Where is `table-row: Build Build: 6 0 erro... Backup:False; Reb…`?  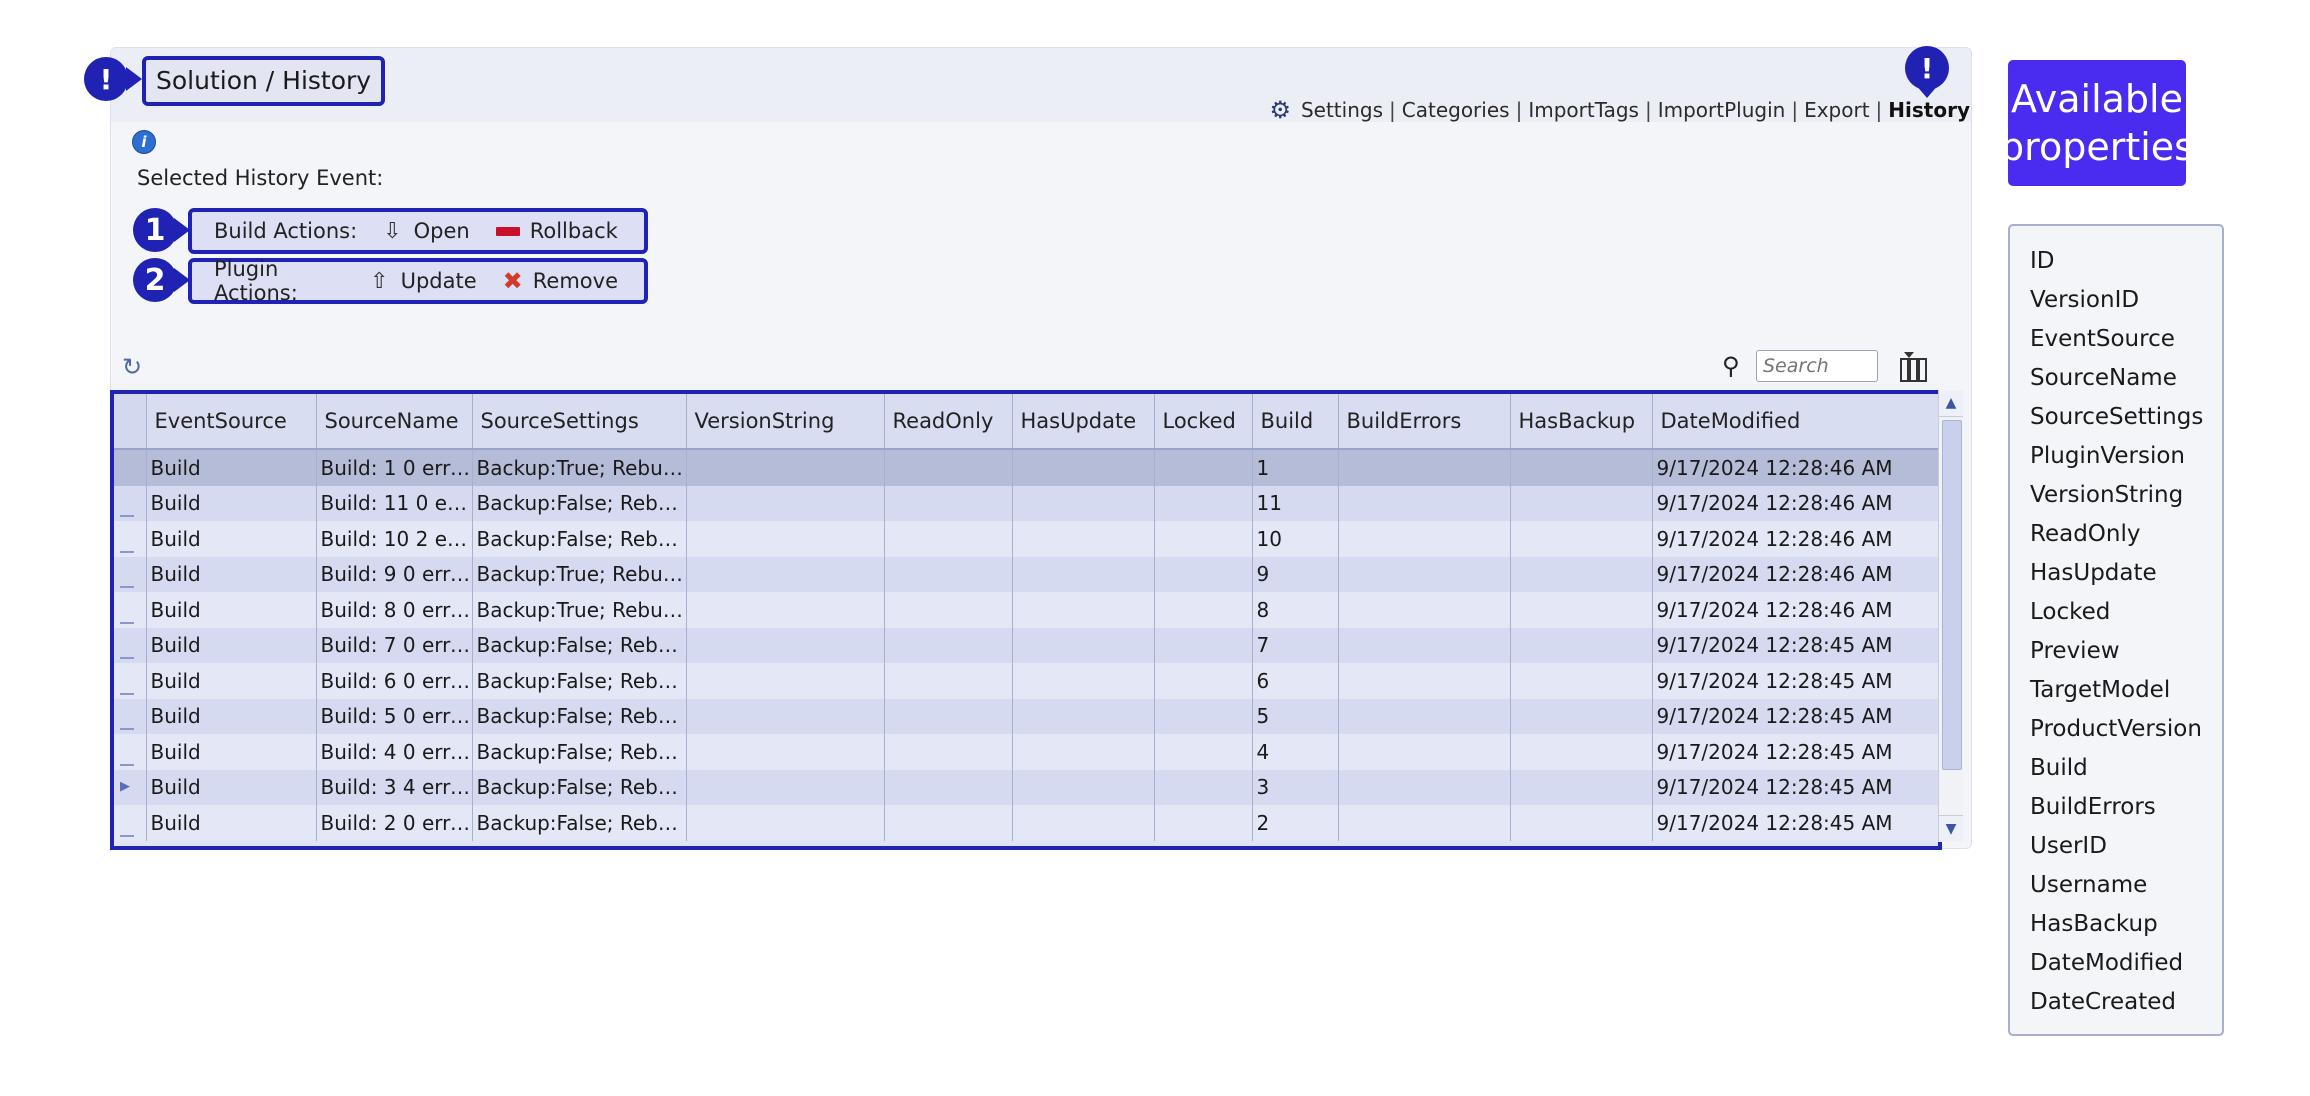 table-row: Build Build: 6 0 erro... Backup:False; Reb… is located at coordinates (1026, 681).